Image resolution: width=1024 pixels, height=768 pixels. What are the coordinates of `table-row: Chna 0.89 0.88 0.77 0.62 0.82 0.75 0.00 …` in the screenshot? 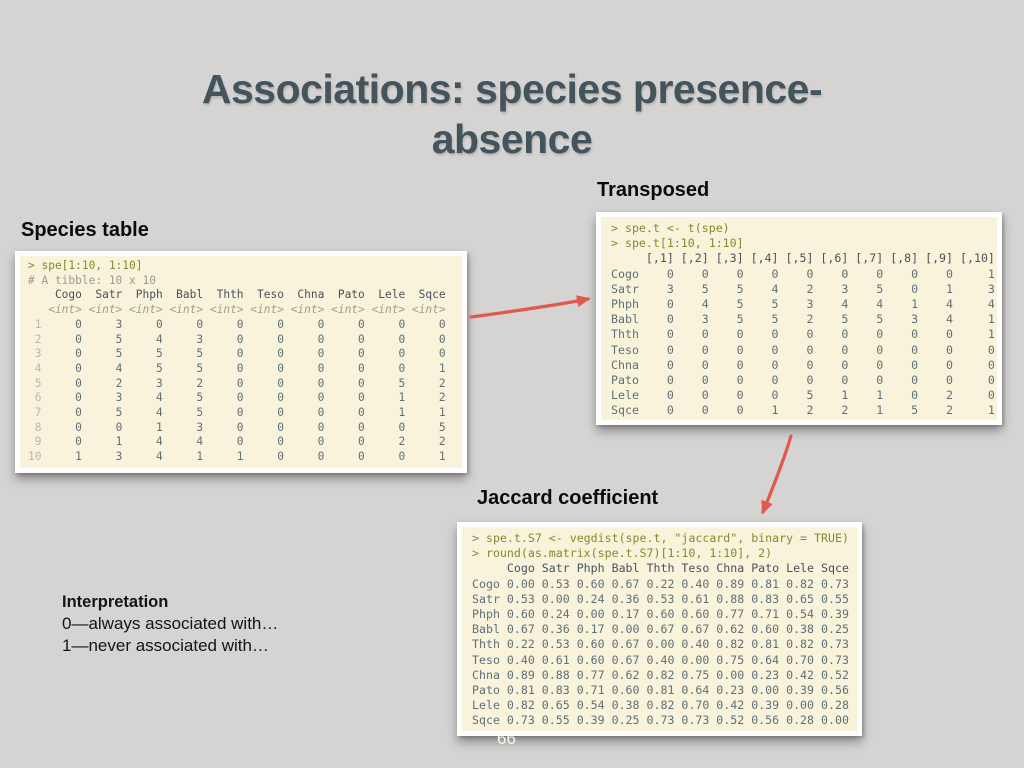 It's located at (660, 674).